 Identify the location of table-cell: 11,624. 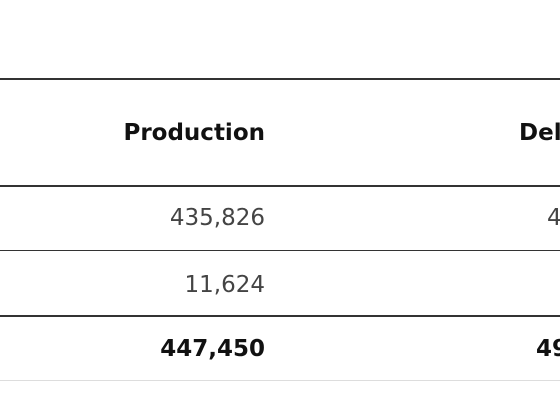
(224, 285).